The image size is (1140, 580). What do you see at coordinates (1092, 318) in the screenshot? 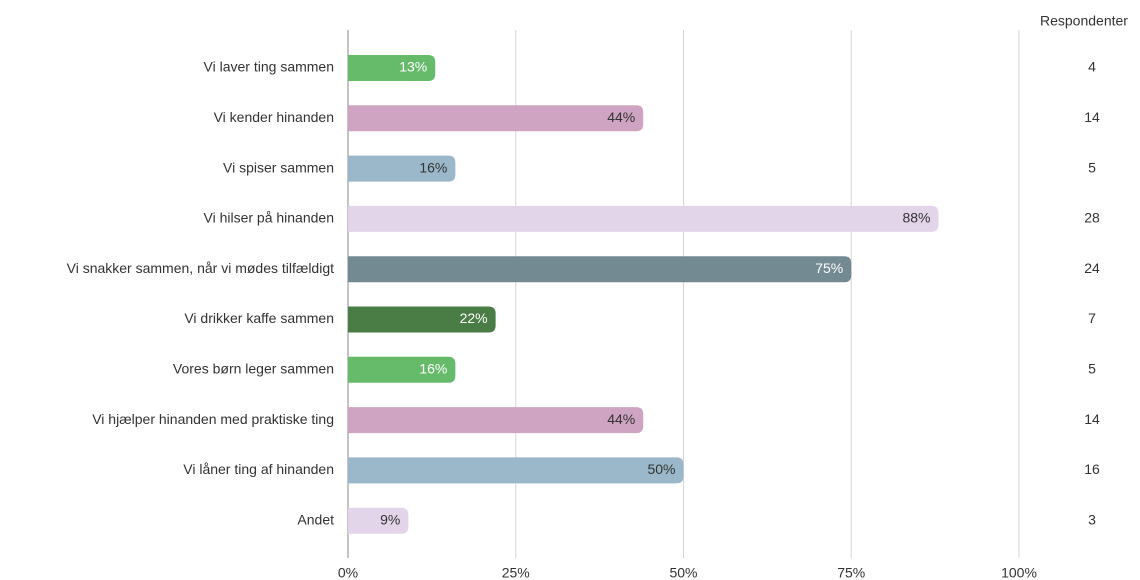
I see `respondents-count: 7` at bounding box center [1092, 318].